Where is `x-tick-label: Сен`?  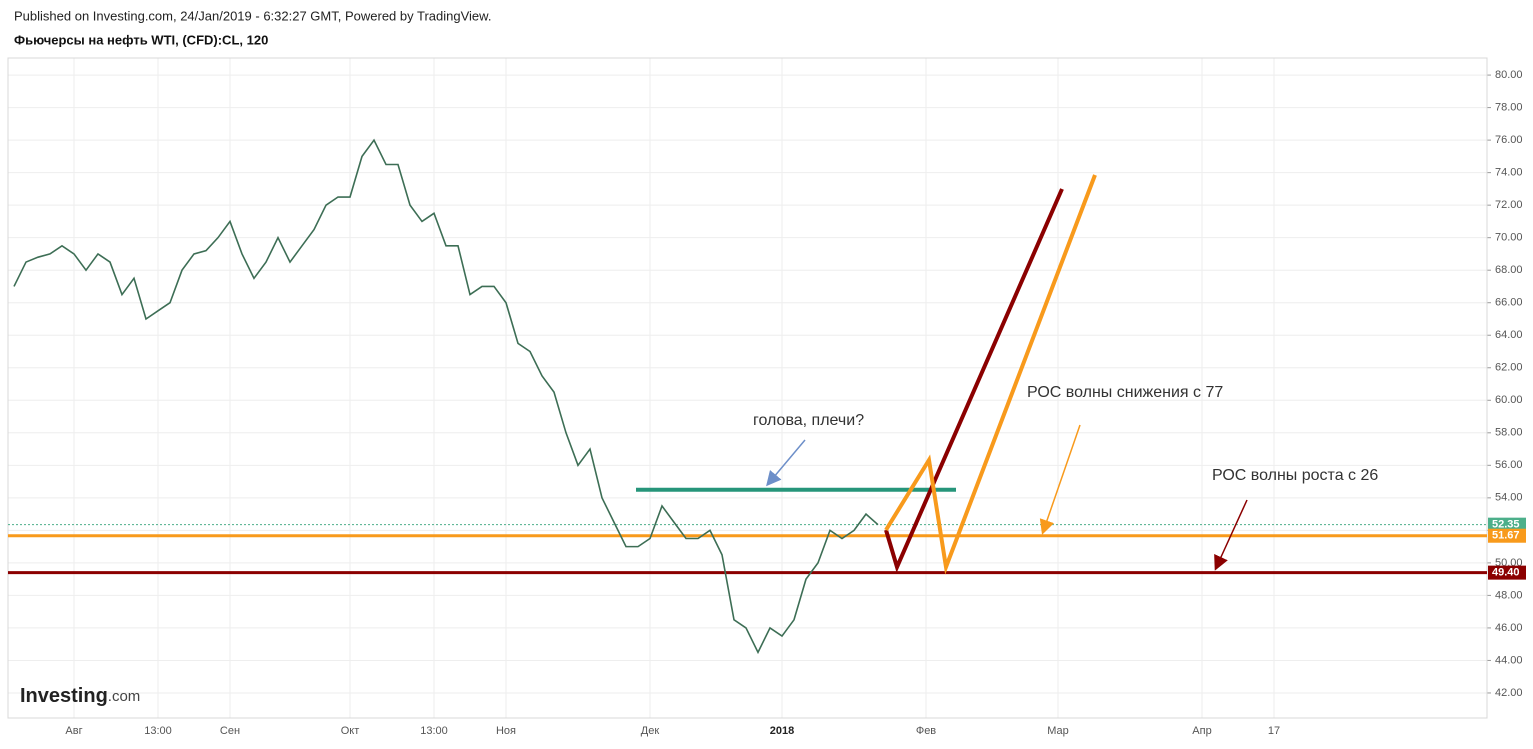
x-tick-label: Сен is located at coordinates (230, 731).